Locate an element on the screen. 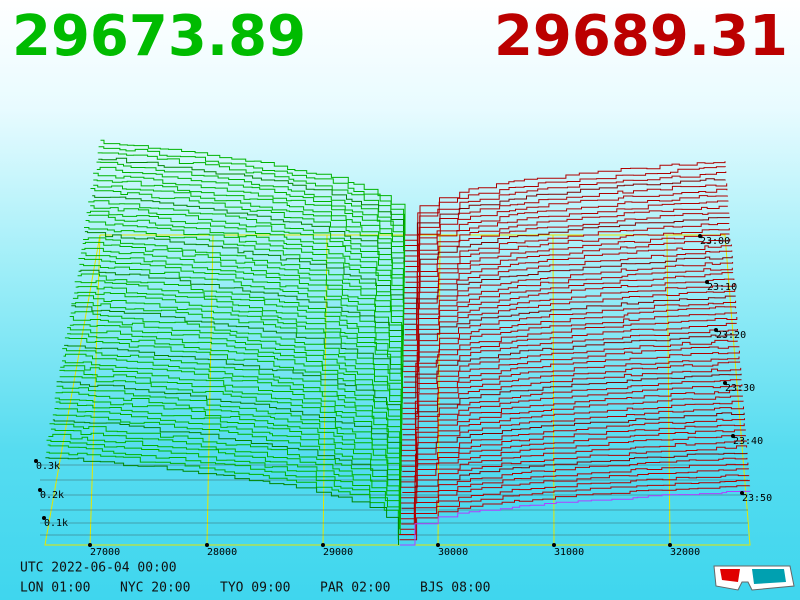  time-label: 23:50 is located at coordinates (757, 498).